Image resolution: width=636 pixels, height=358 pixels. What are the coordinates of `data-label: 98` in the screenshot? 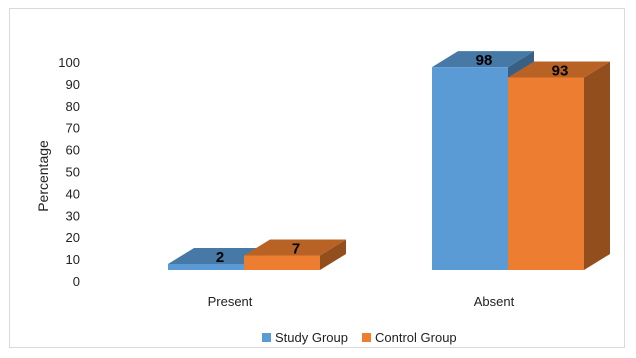 It's located at (484, 60).